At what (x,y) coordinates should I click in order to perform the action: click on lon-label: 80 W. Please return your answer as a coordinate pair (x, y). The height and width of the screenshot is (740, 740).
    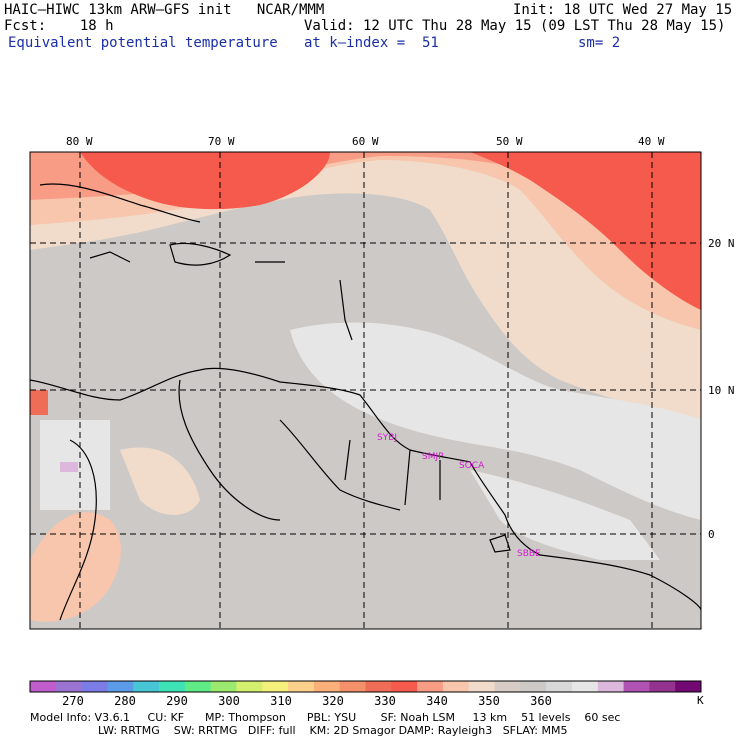
    Looking at the image, I should click on (79, 141).